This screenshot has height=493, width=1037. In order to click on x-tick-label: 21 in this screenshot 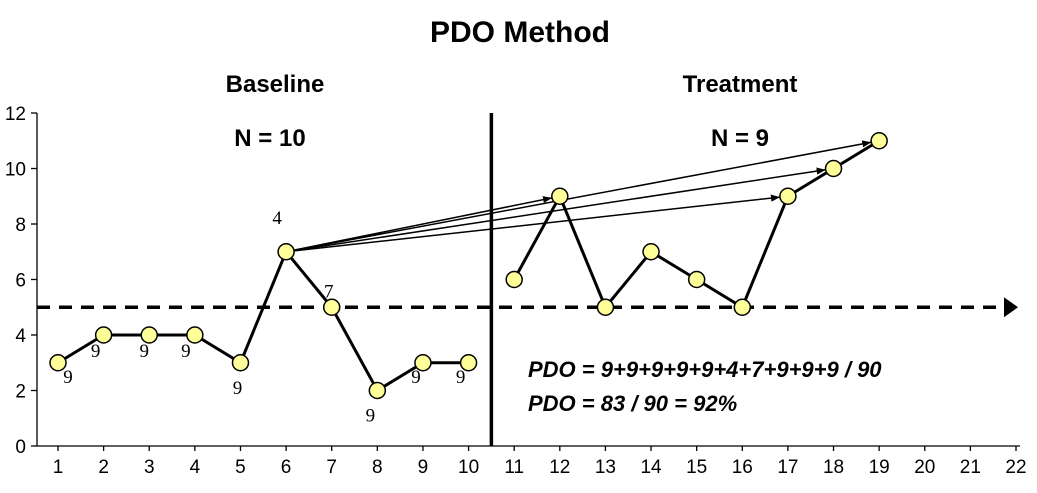, I will do `click(970, 467)`.